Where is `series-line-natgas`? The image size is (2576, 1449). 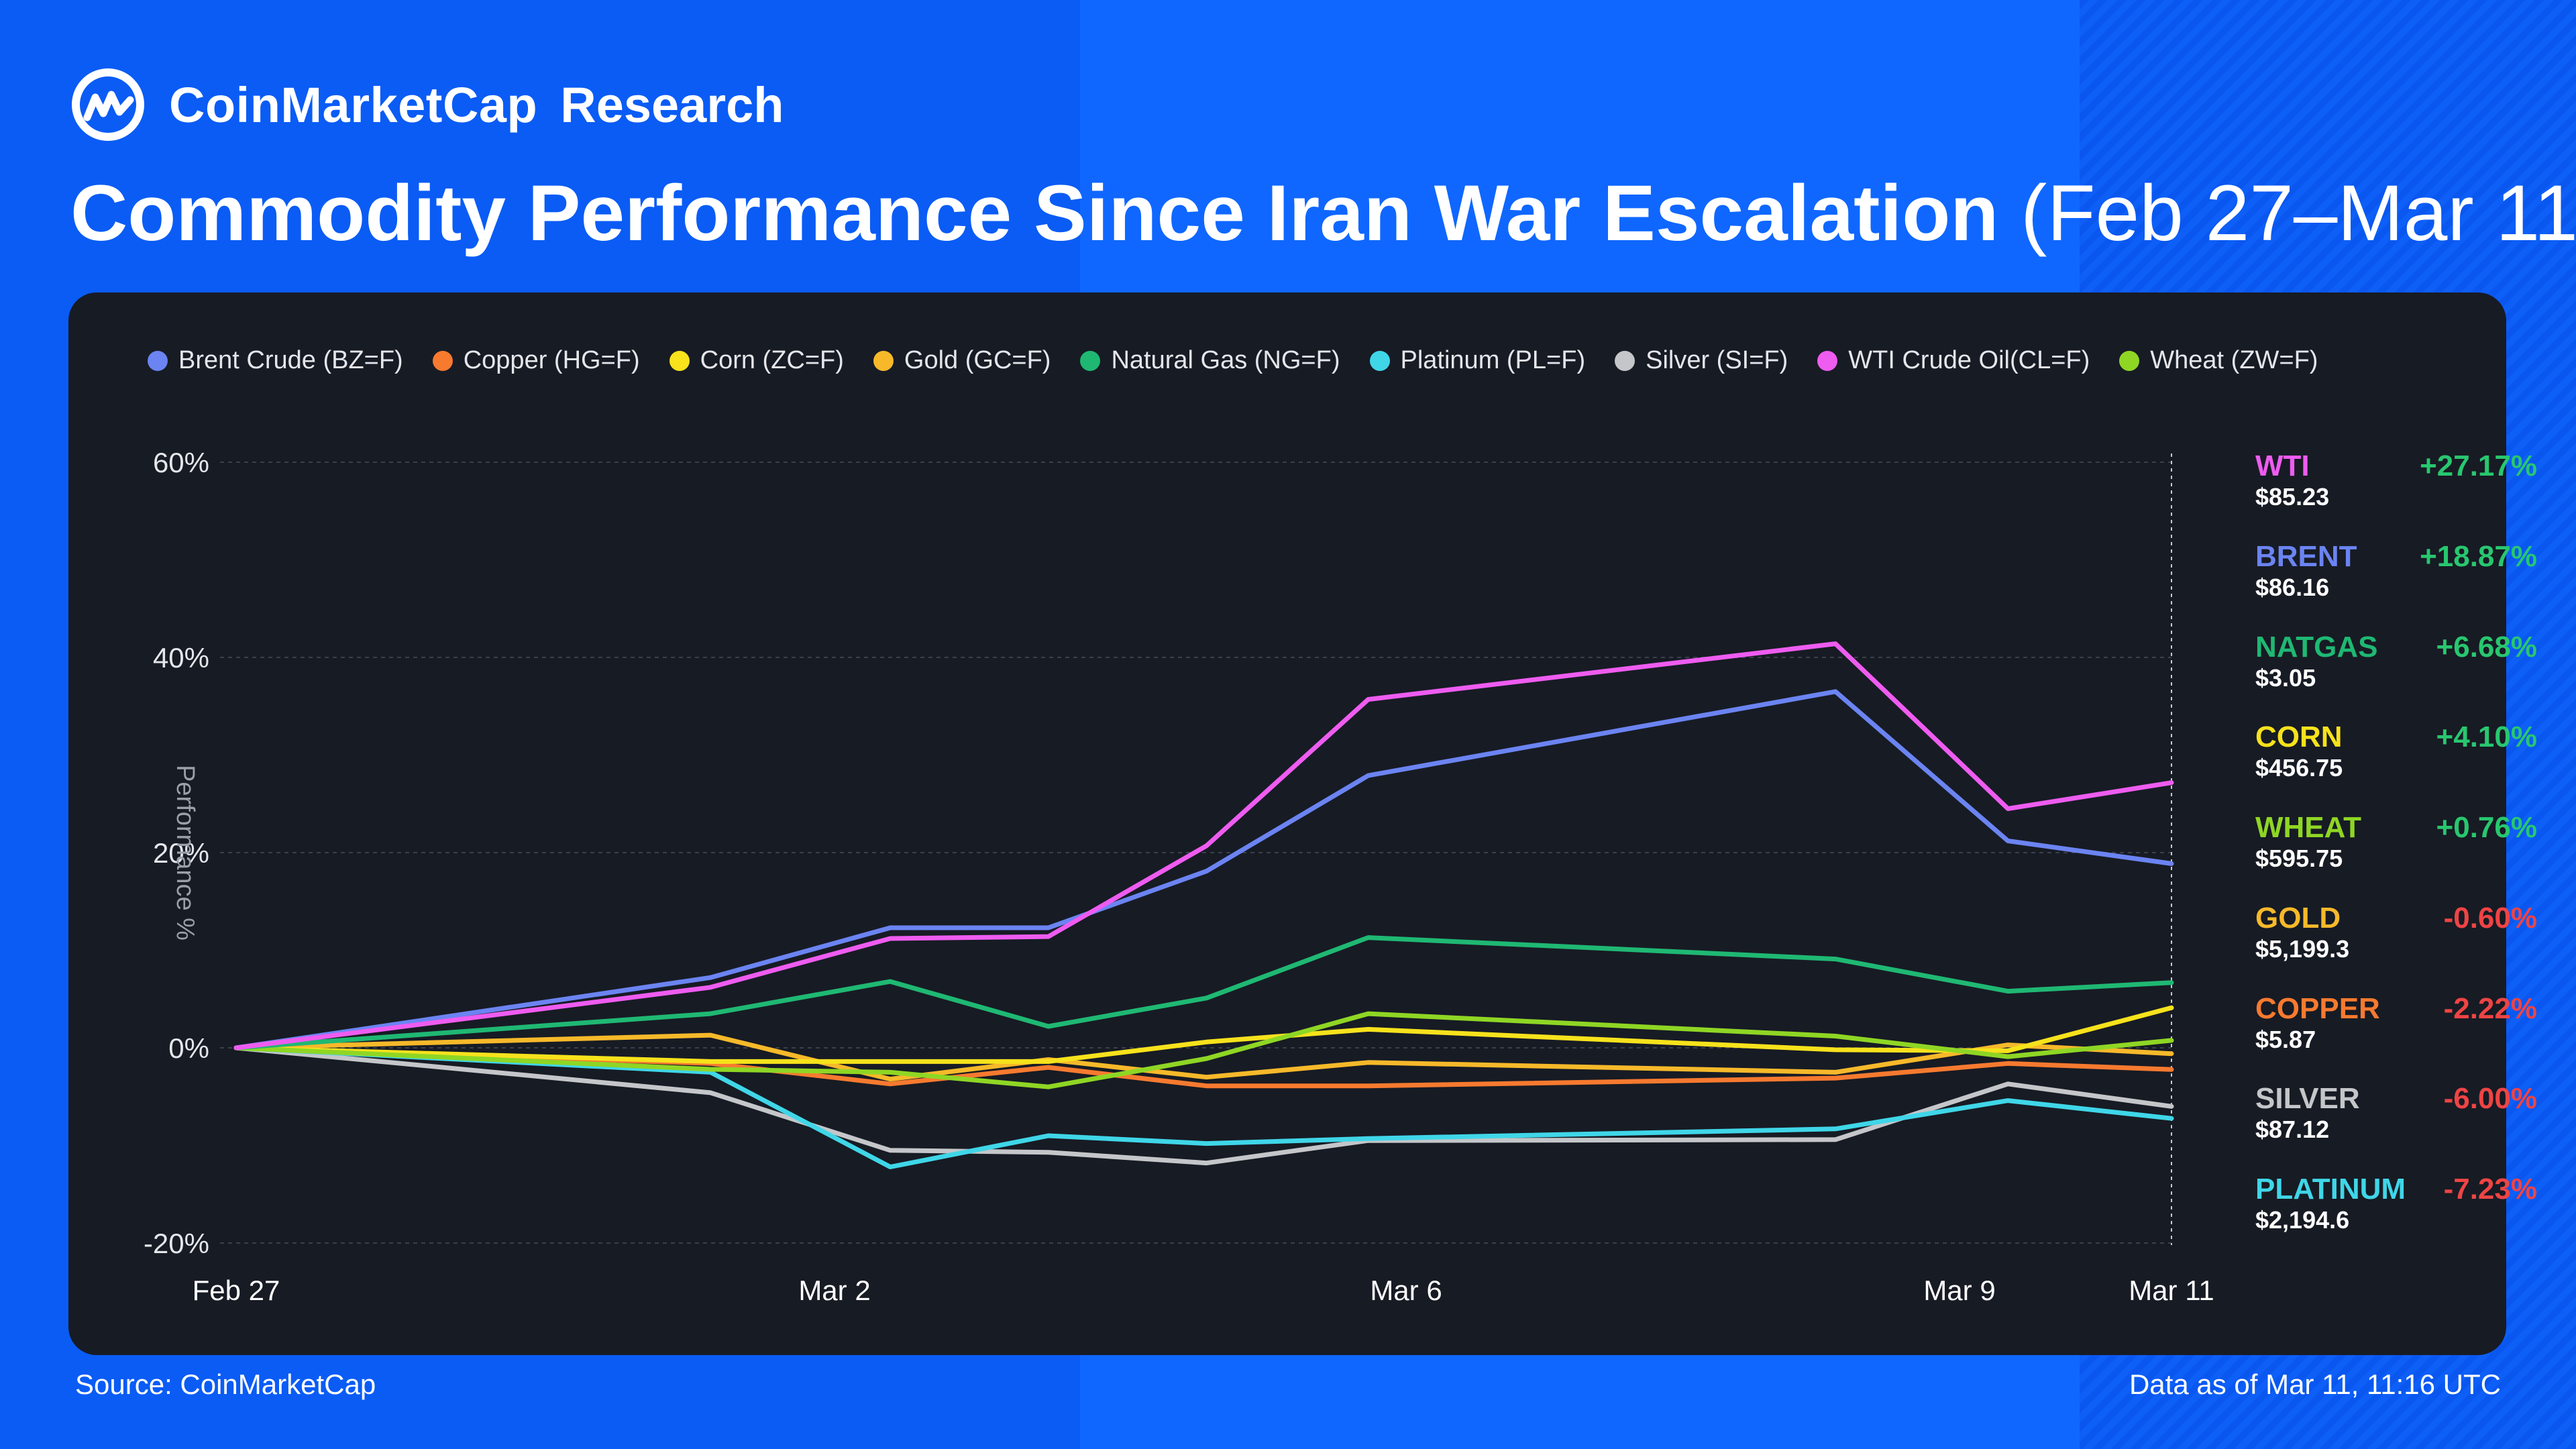
series-line-natgas is located at coordinates (1203, 993).